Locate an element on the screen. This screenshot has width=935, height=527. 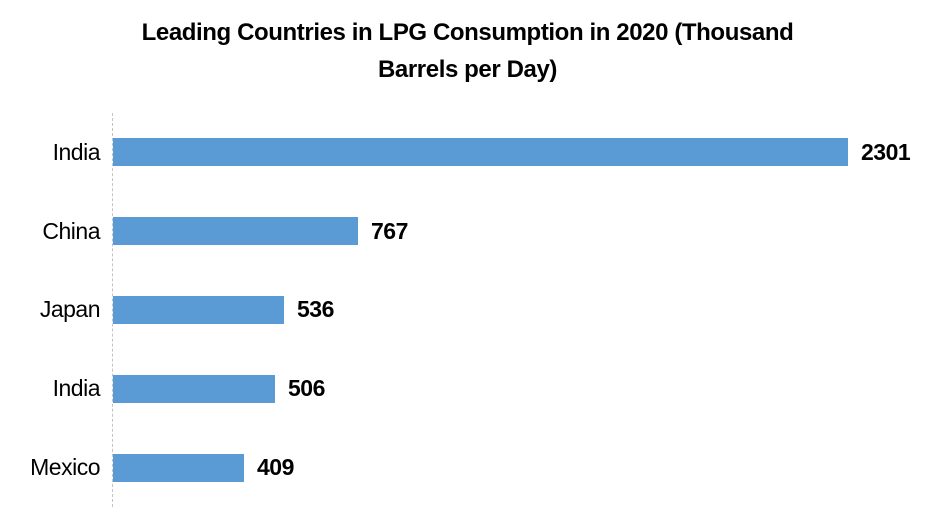
category-label: China is located at coordinates (71, 230).